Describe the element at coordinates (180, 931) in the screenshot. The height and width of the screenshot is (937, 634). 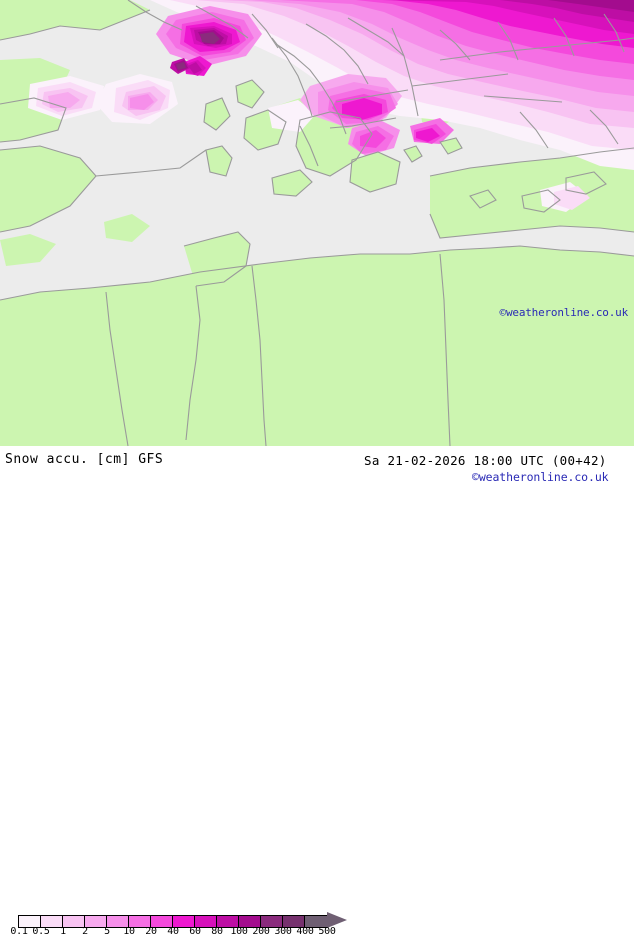
I see `color-scale-ticks: 0.1 0.5 1 2 5 10 20 40 60 80 100 200 300 400 500` at that location.